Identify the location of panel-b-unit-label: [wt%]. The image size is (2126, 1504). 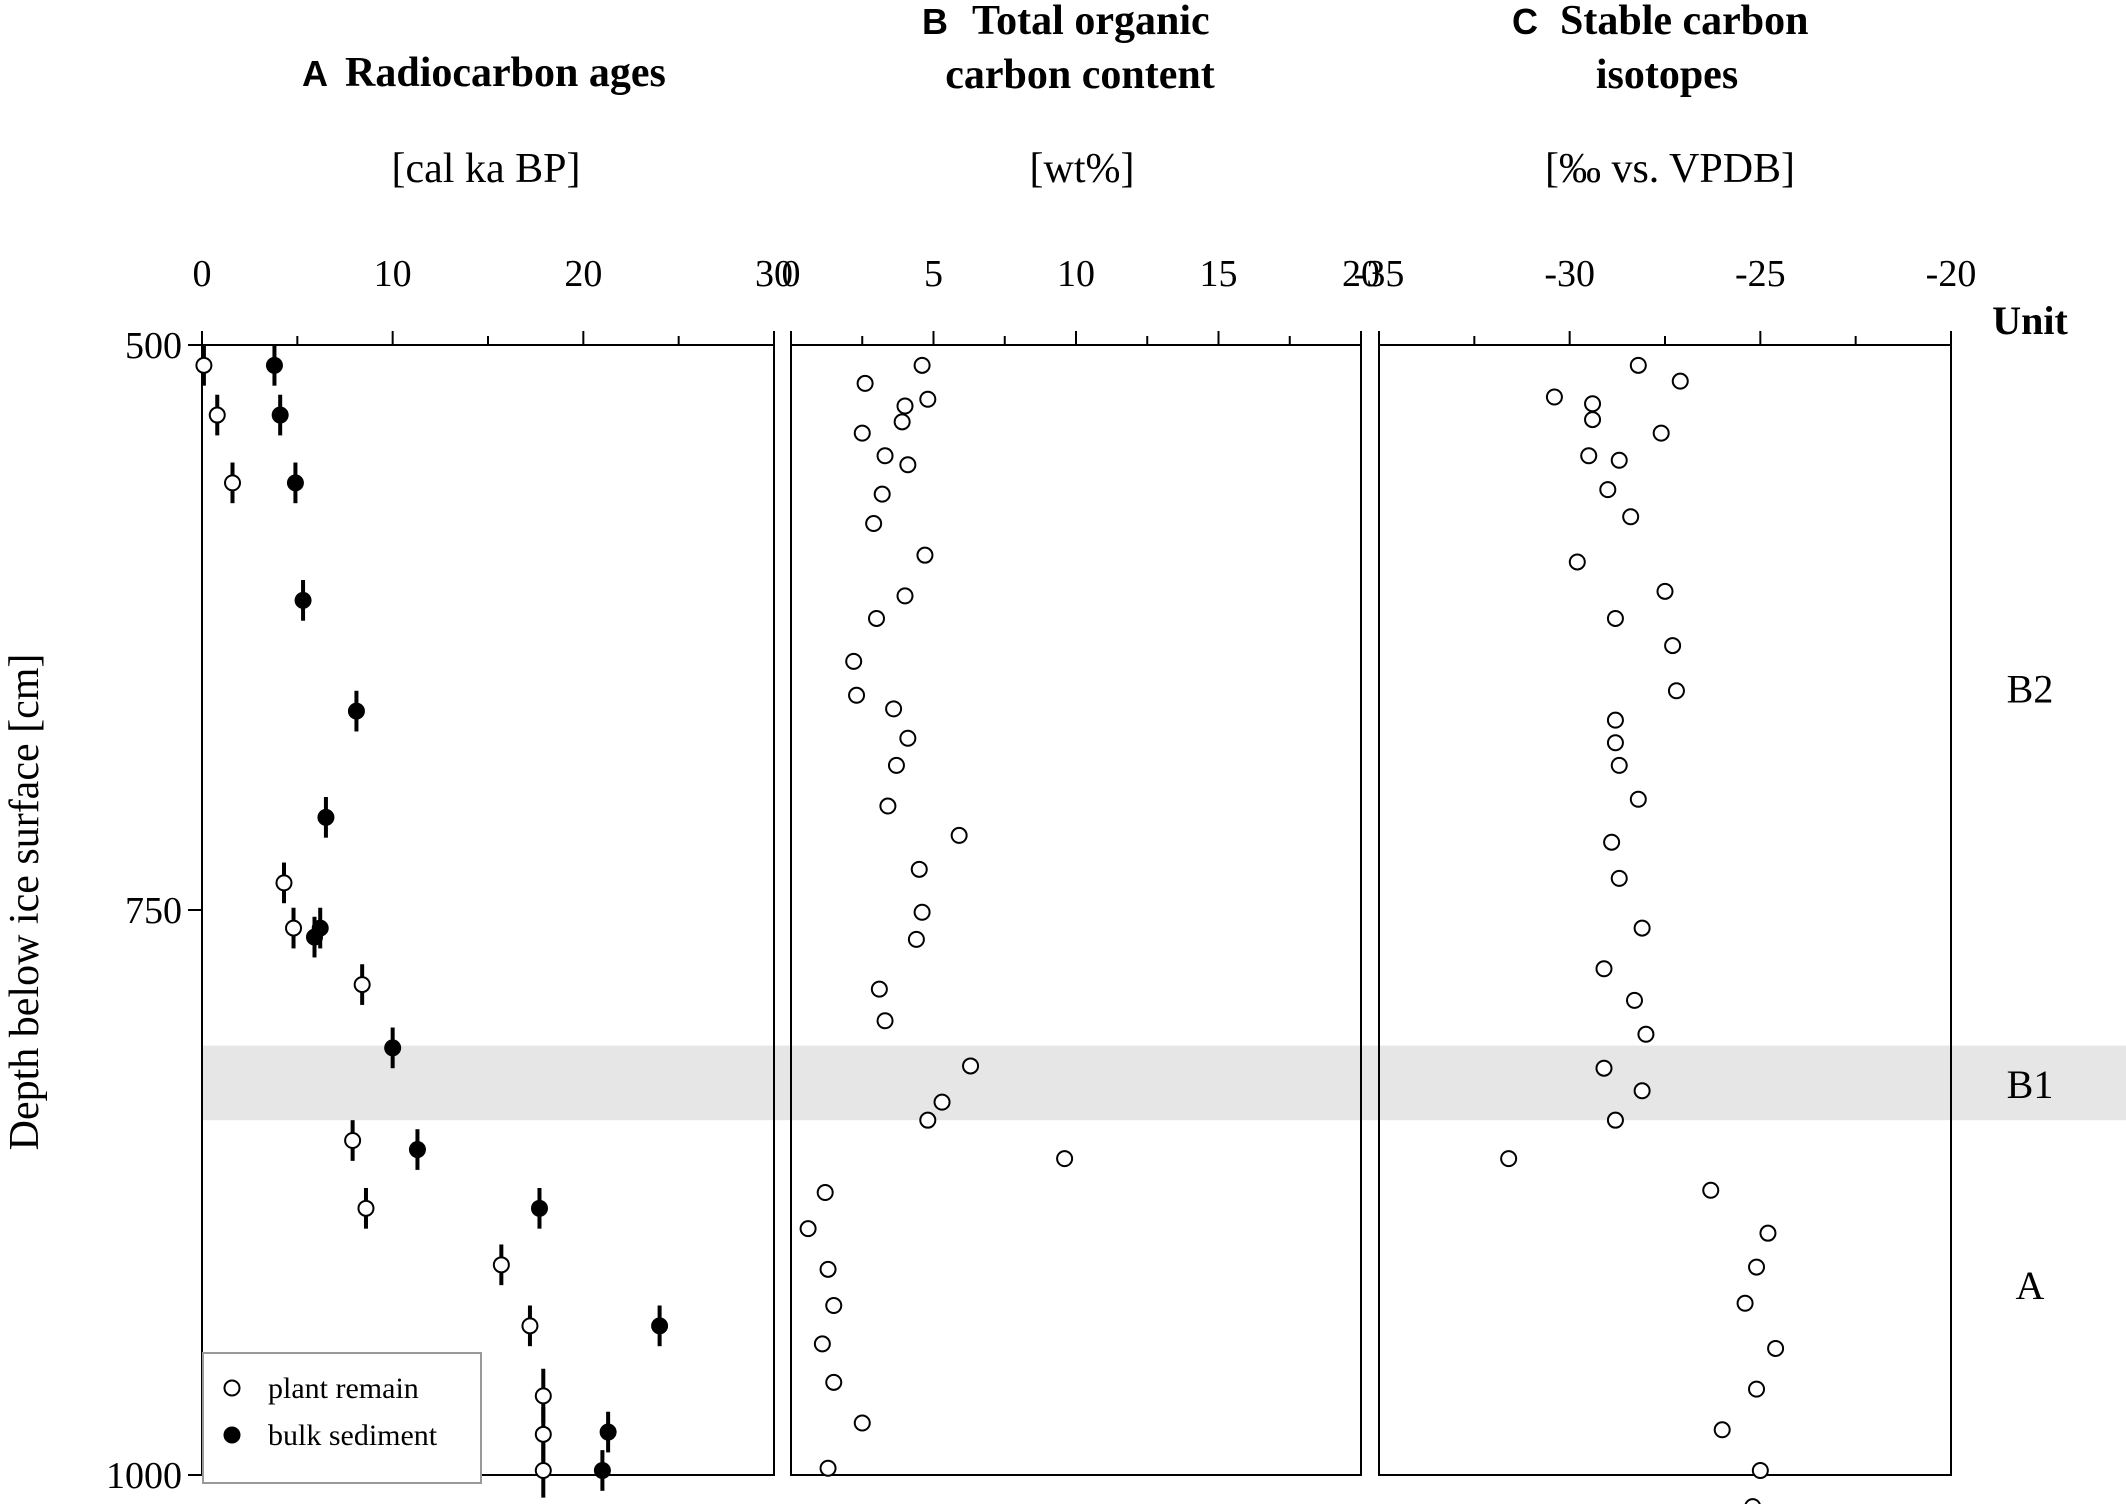
(1082, 169).